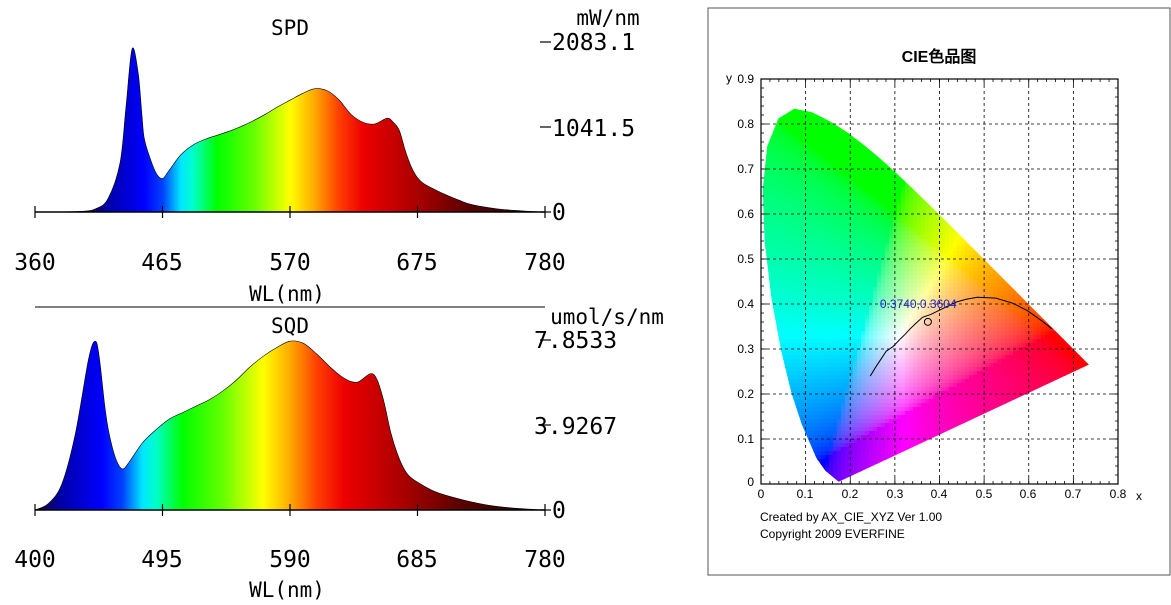  I want to click on cie-x-tick-label: 0.5, so click(984, 494).